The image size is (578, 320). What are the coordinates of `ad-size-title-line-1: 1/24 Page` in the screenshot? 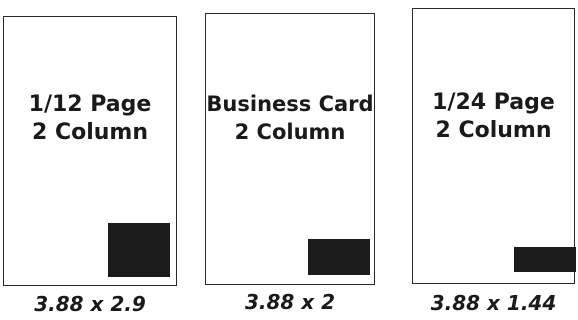 It's located at (493, 102).